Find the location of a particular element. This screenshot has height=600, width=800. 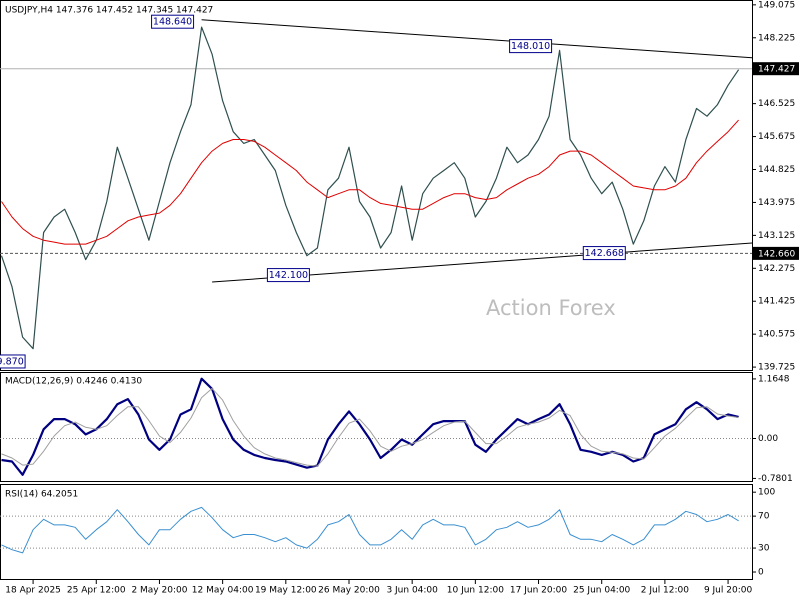

level-tag is located at coordinates (776, 253).